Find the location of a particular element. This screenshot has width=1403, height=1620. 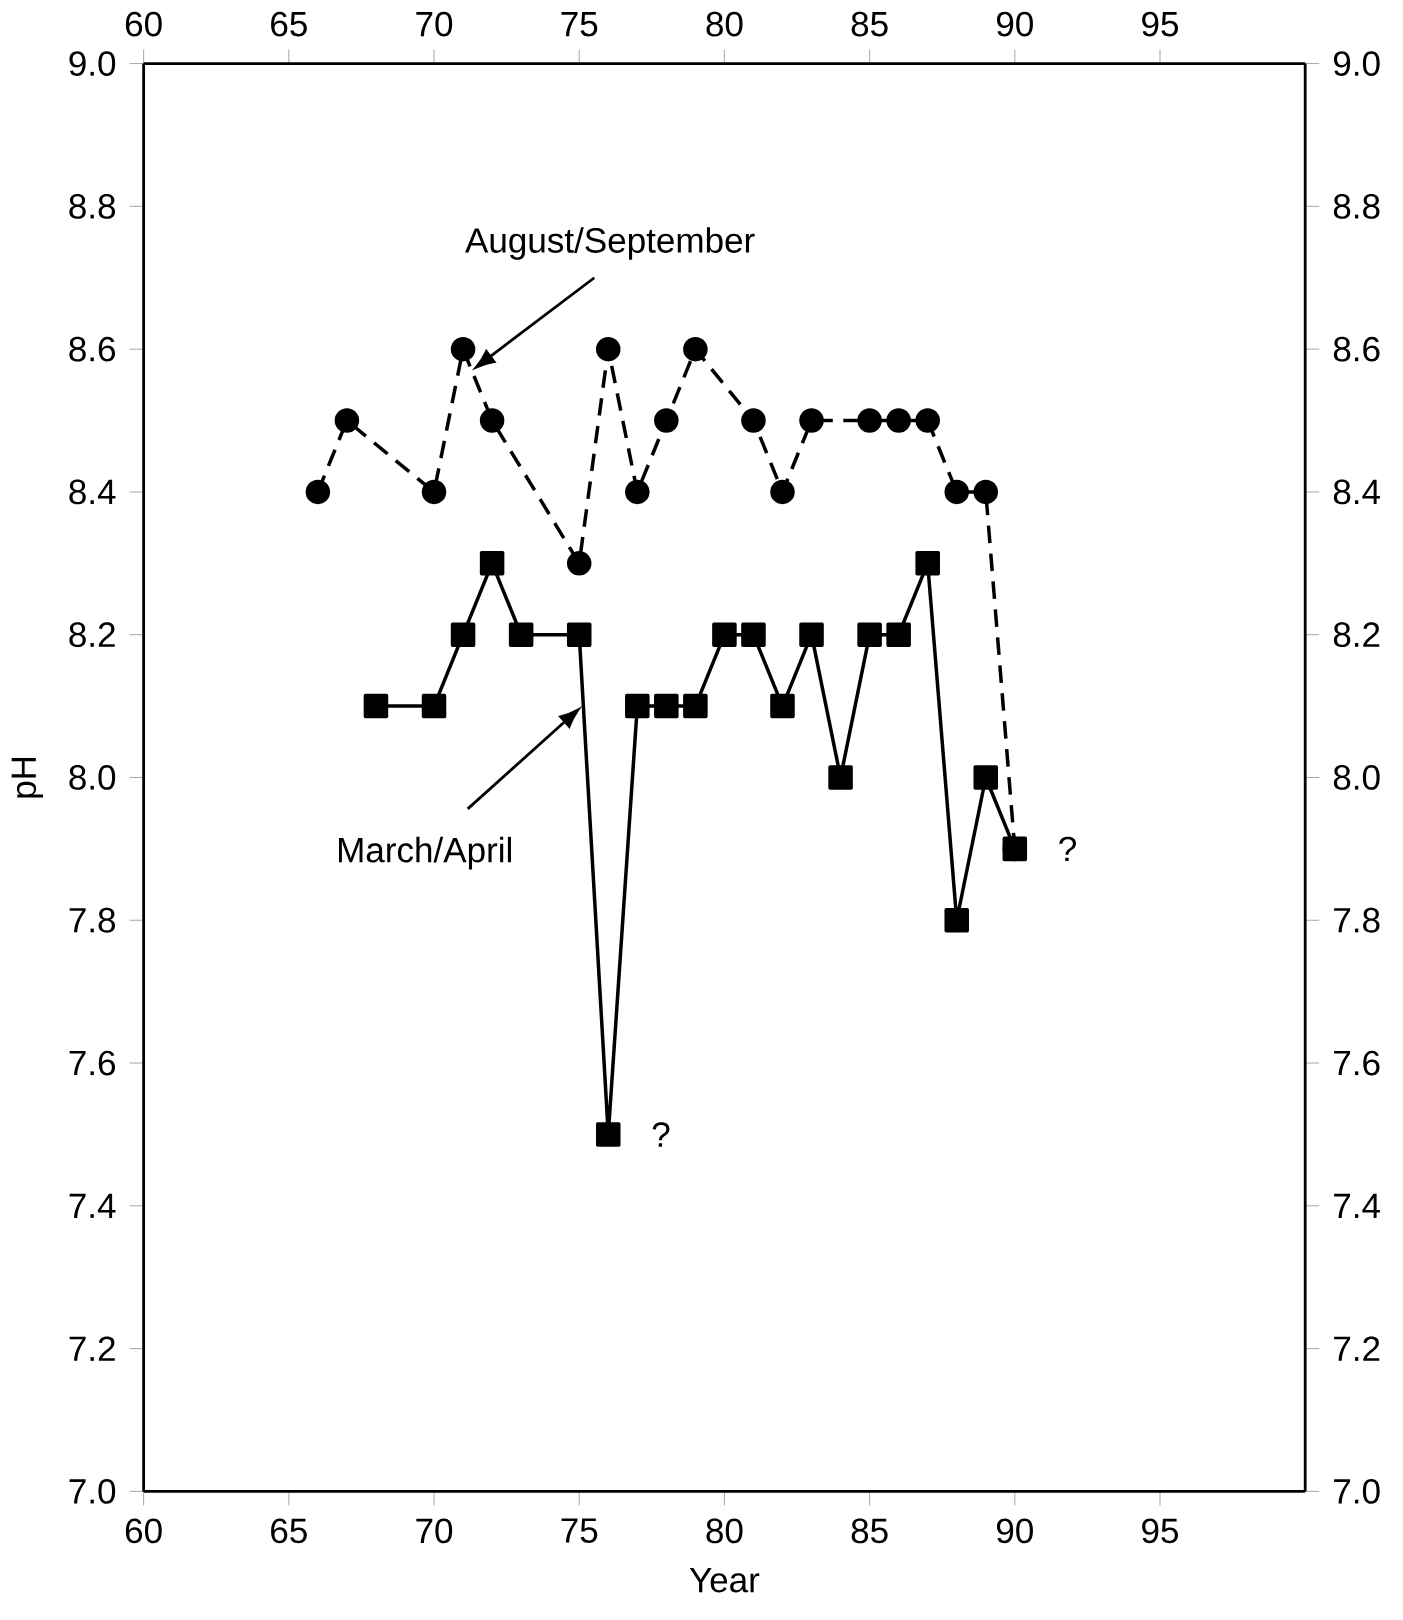

y-tick-label: 7.2 is located at coordinates (92, 1348).